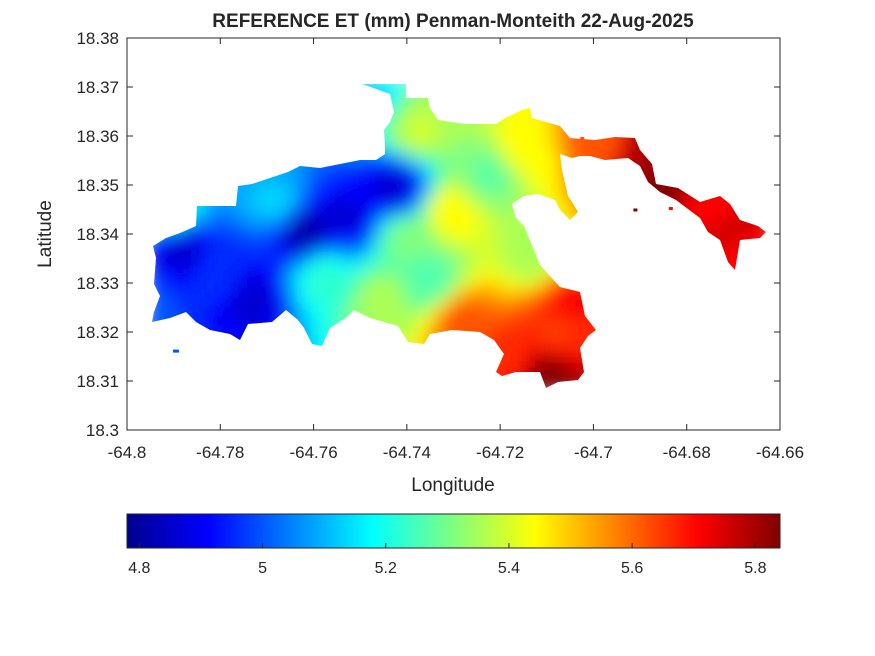  Describe the element at coordinates (97, 185) in the screenshot. I see `y-tick-label: 18.35` at that location.